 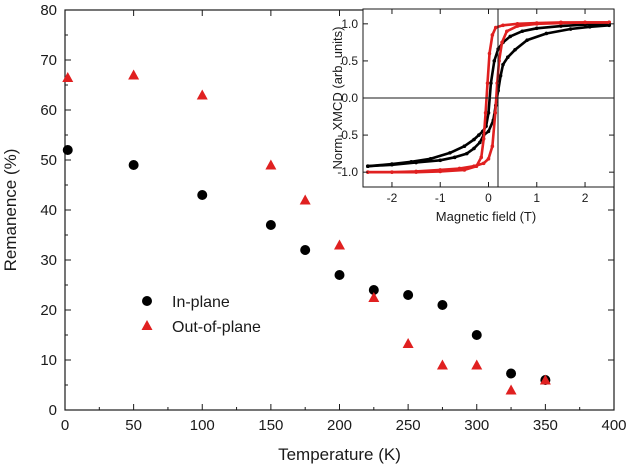 I want to click on main-y-tick-label: 50, so click(x=48, y=160).